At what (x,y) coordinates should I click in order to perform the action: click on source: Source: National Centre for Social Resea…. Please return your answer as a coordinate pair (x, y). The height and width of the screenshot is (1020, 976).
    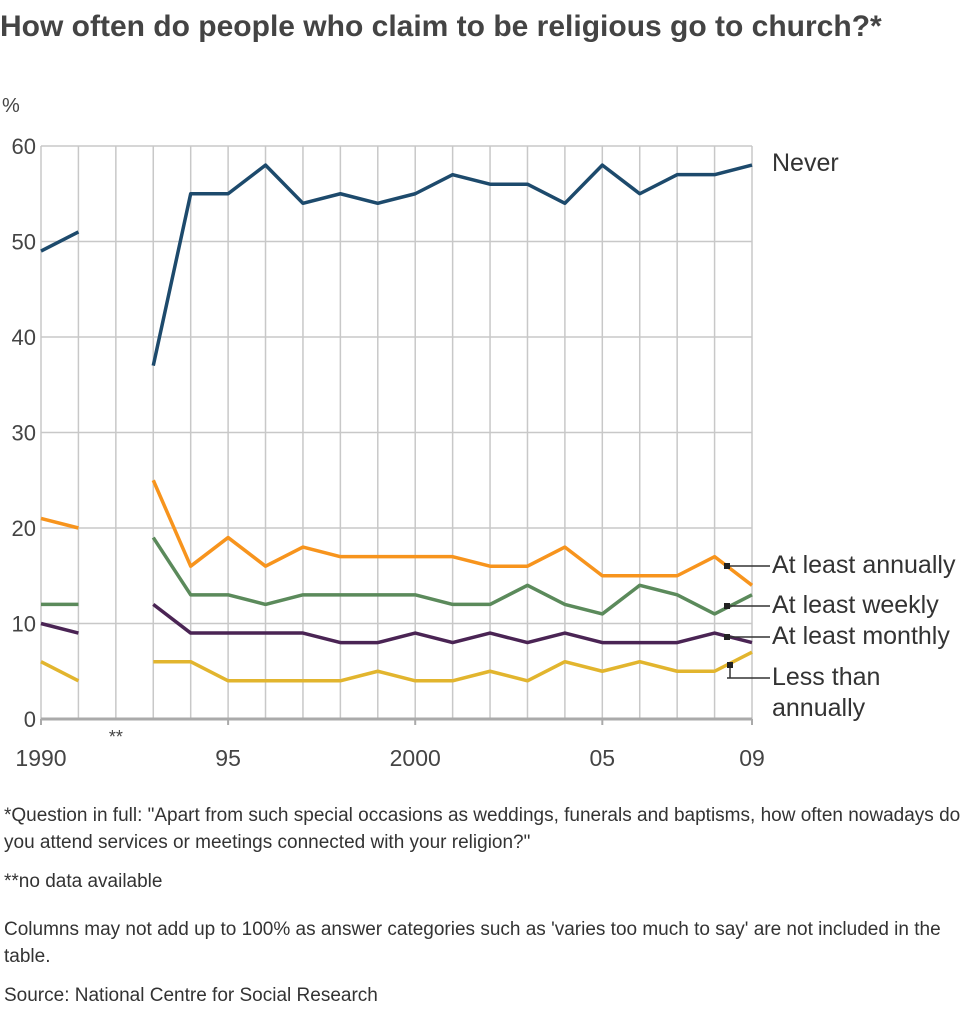
    Looking at the image, I should click on (191, 995).